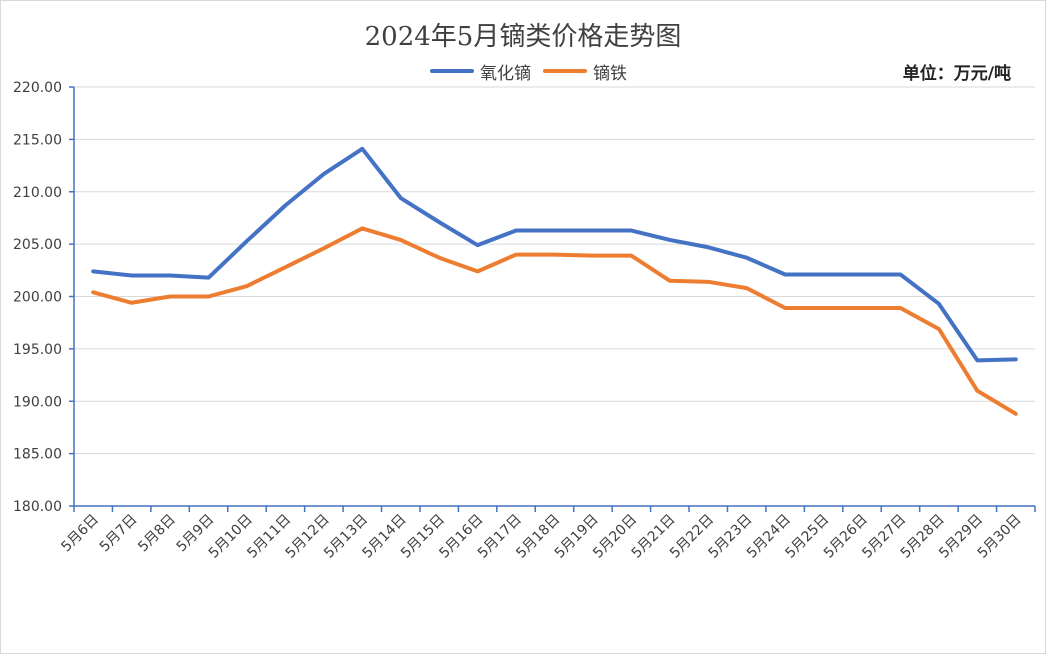 This screenshot has width=1046, height=654. I want to click on y-tick-label: 205.00, so click(37, 245).